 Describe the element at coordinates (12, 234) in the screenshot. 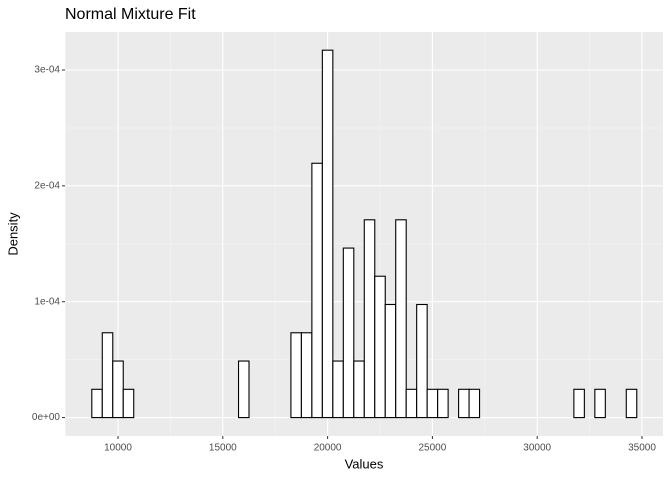

I see `y-axis-title: Density` at that location.